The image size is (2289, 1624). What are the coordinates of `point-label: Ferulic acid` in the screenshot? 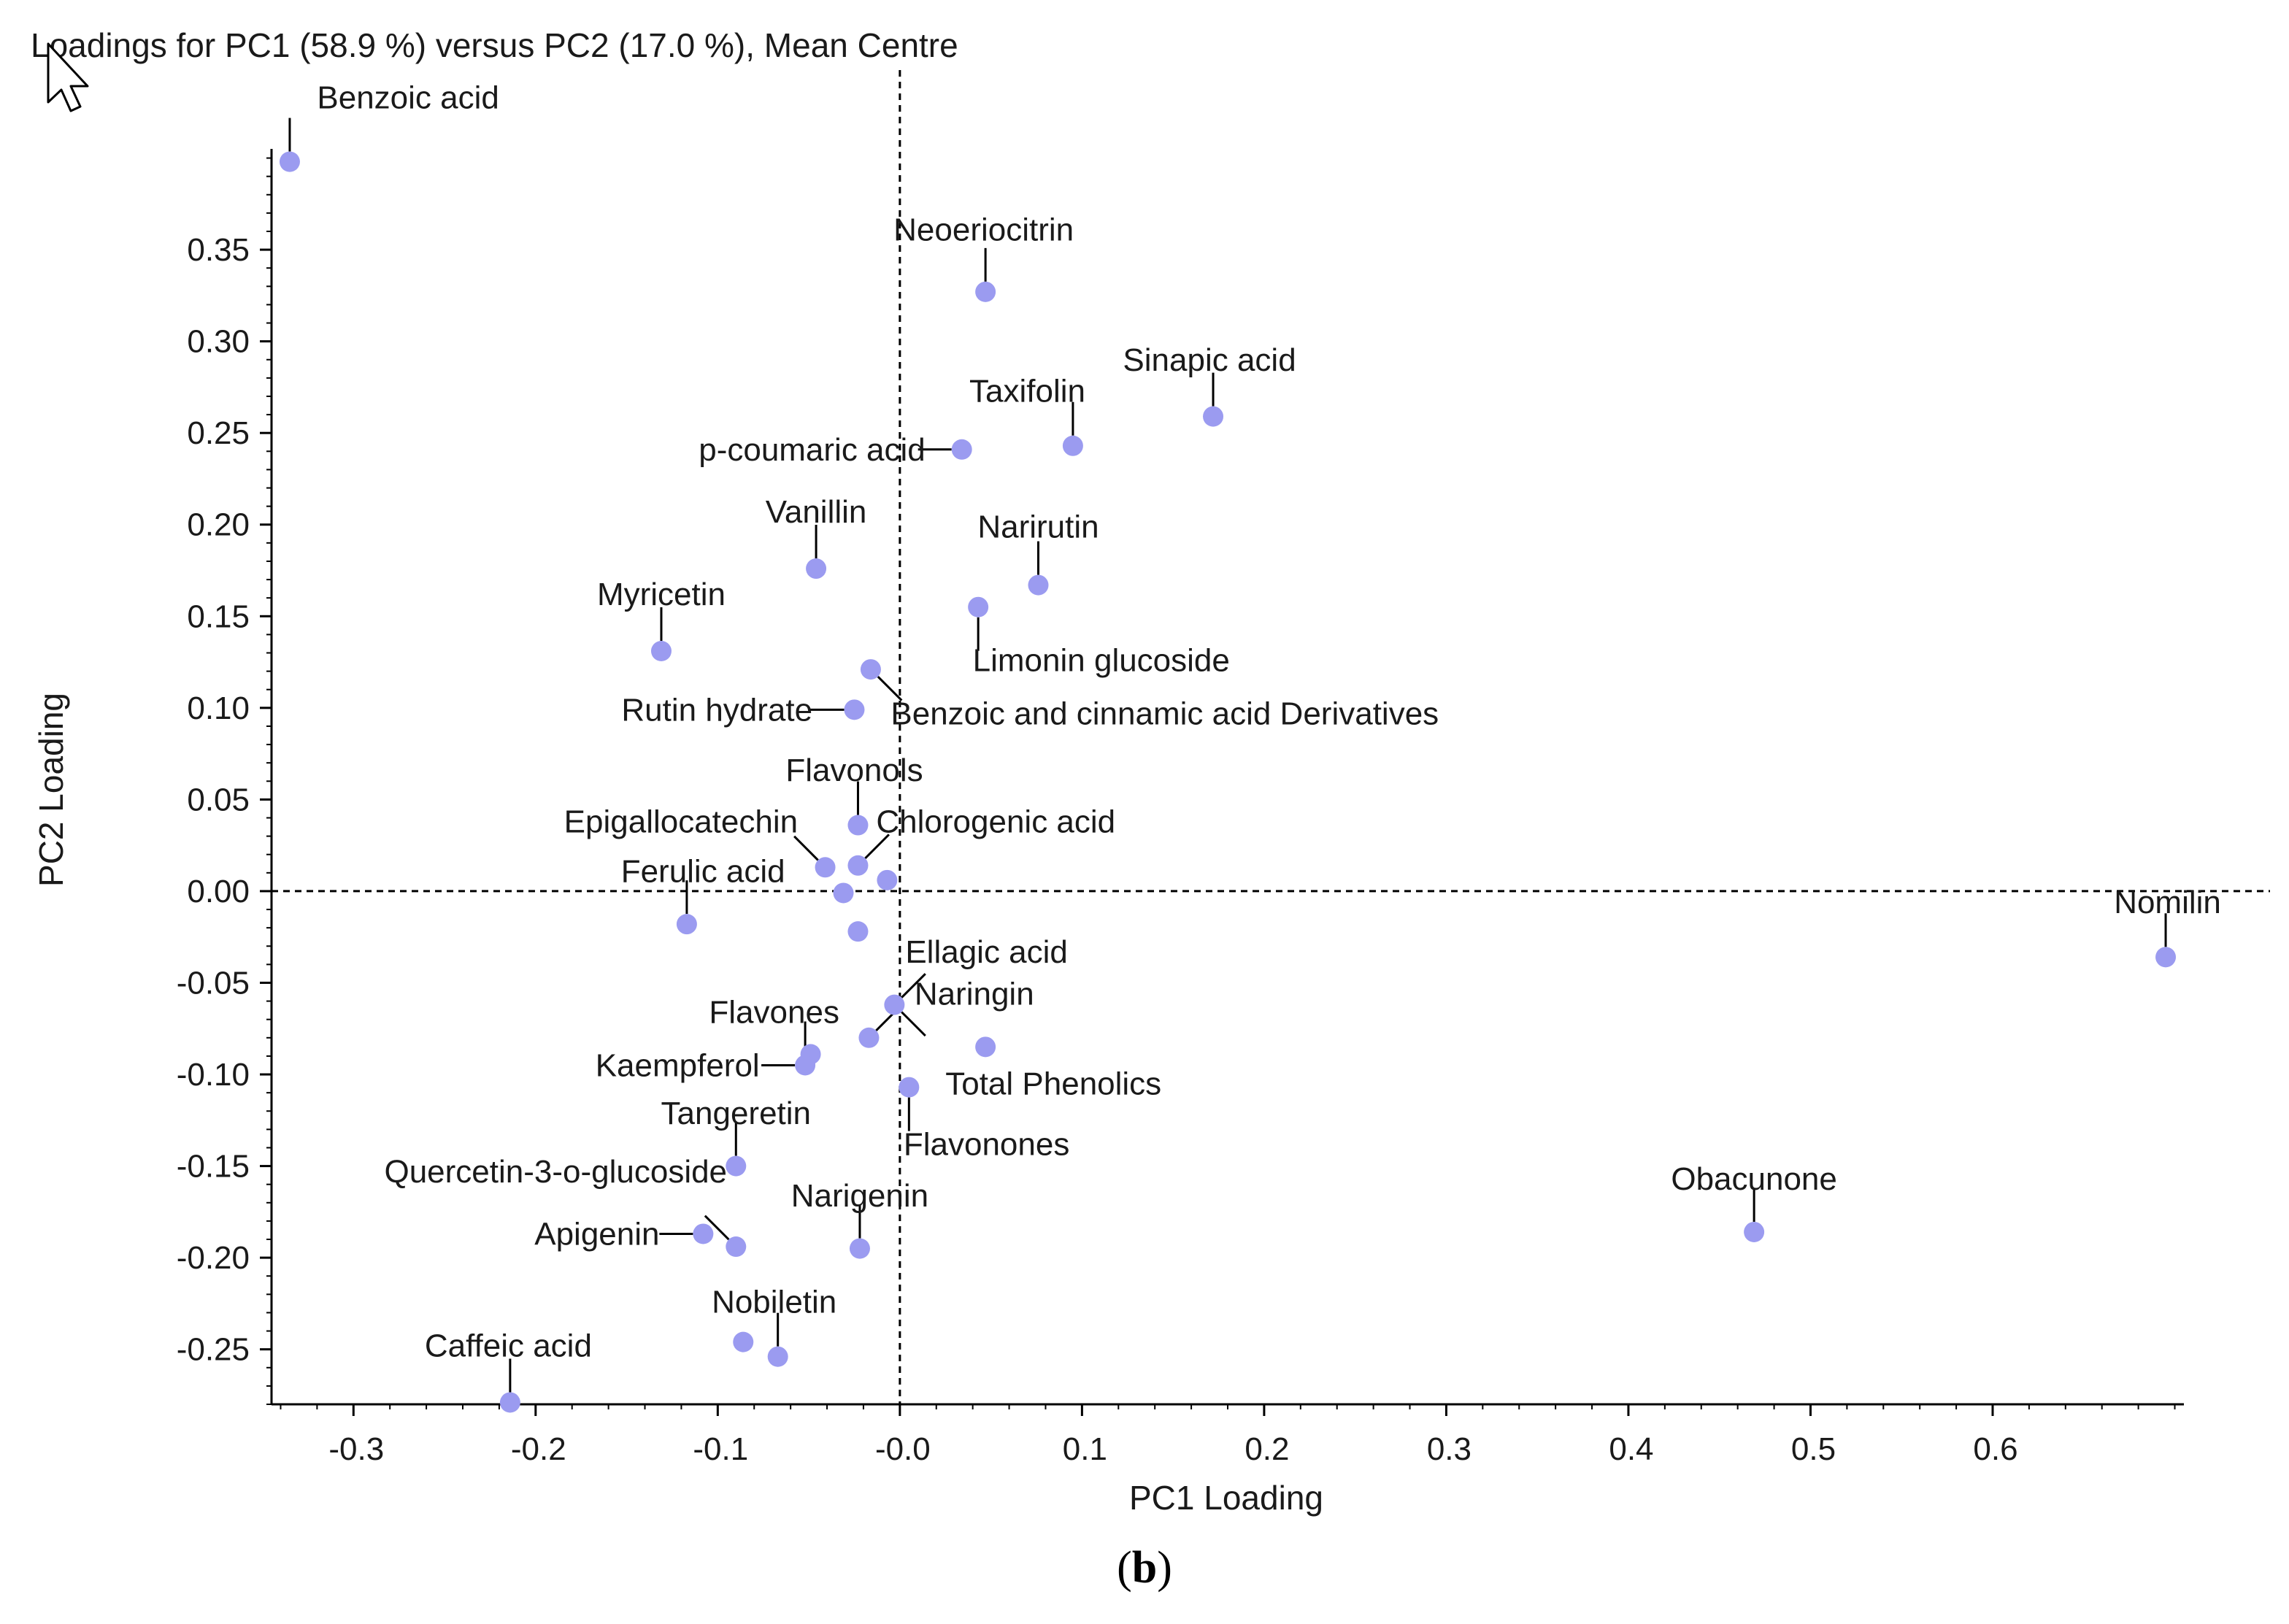 It's located at (703, 871).